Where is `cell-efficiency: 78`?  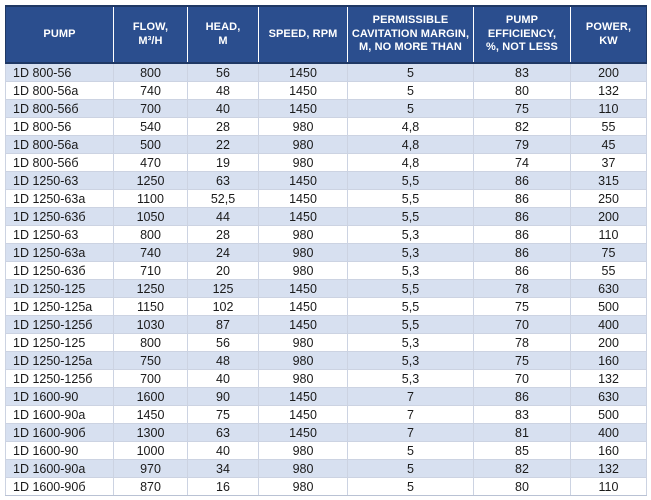
cell-efficiency: 78 is located at coordinates (522, 288).